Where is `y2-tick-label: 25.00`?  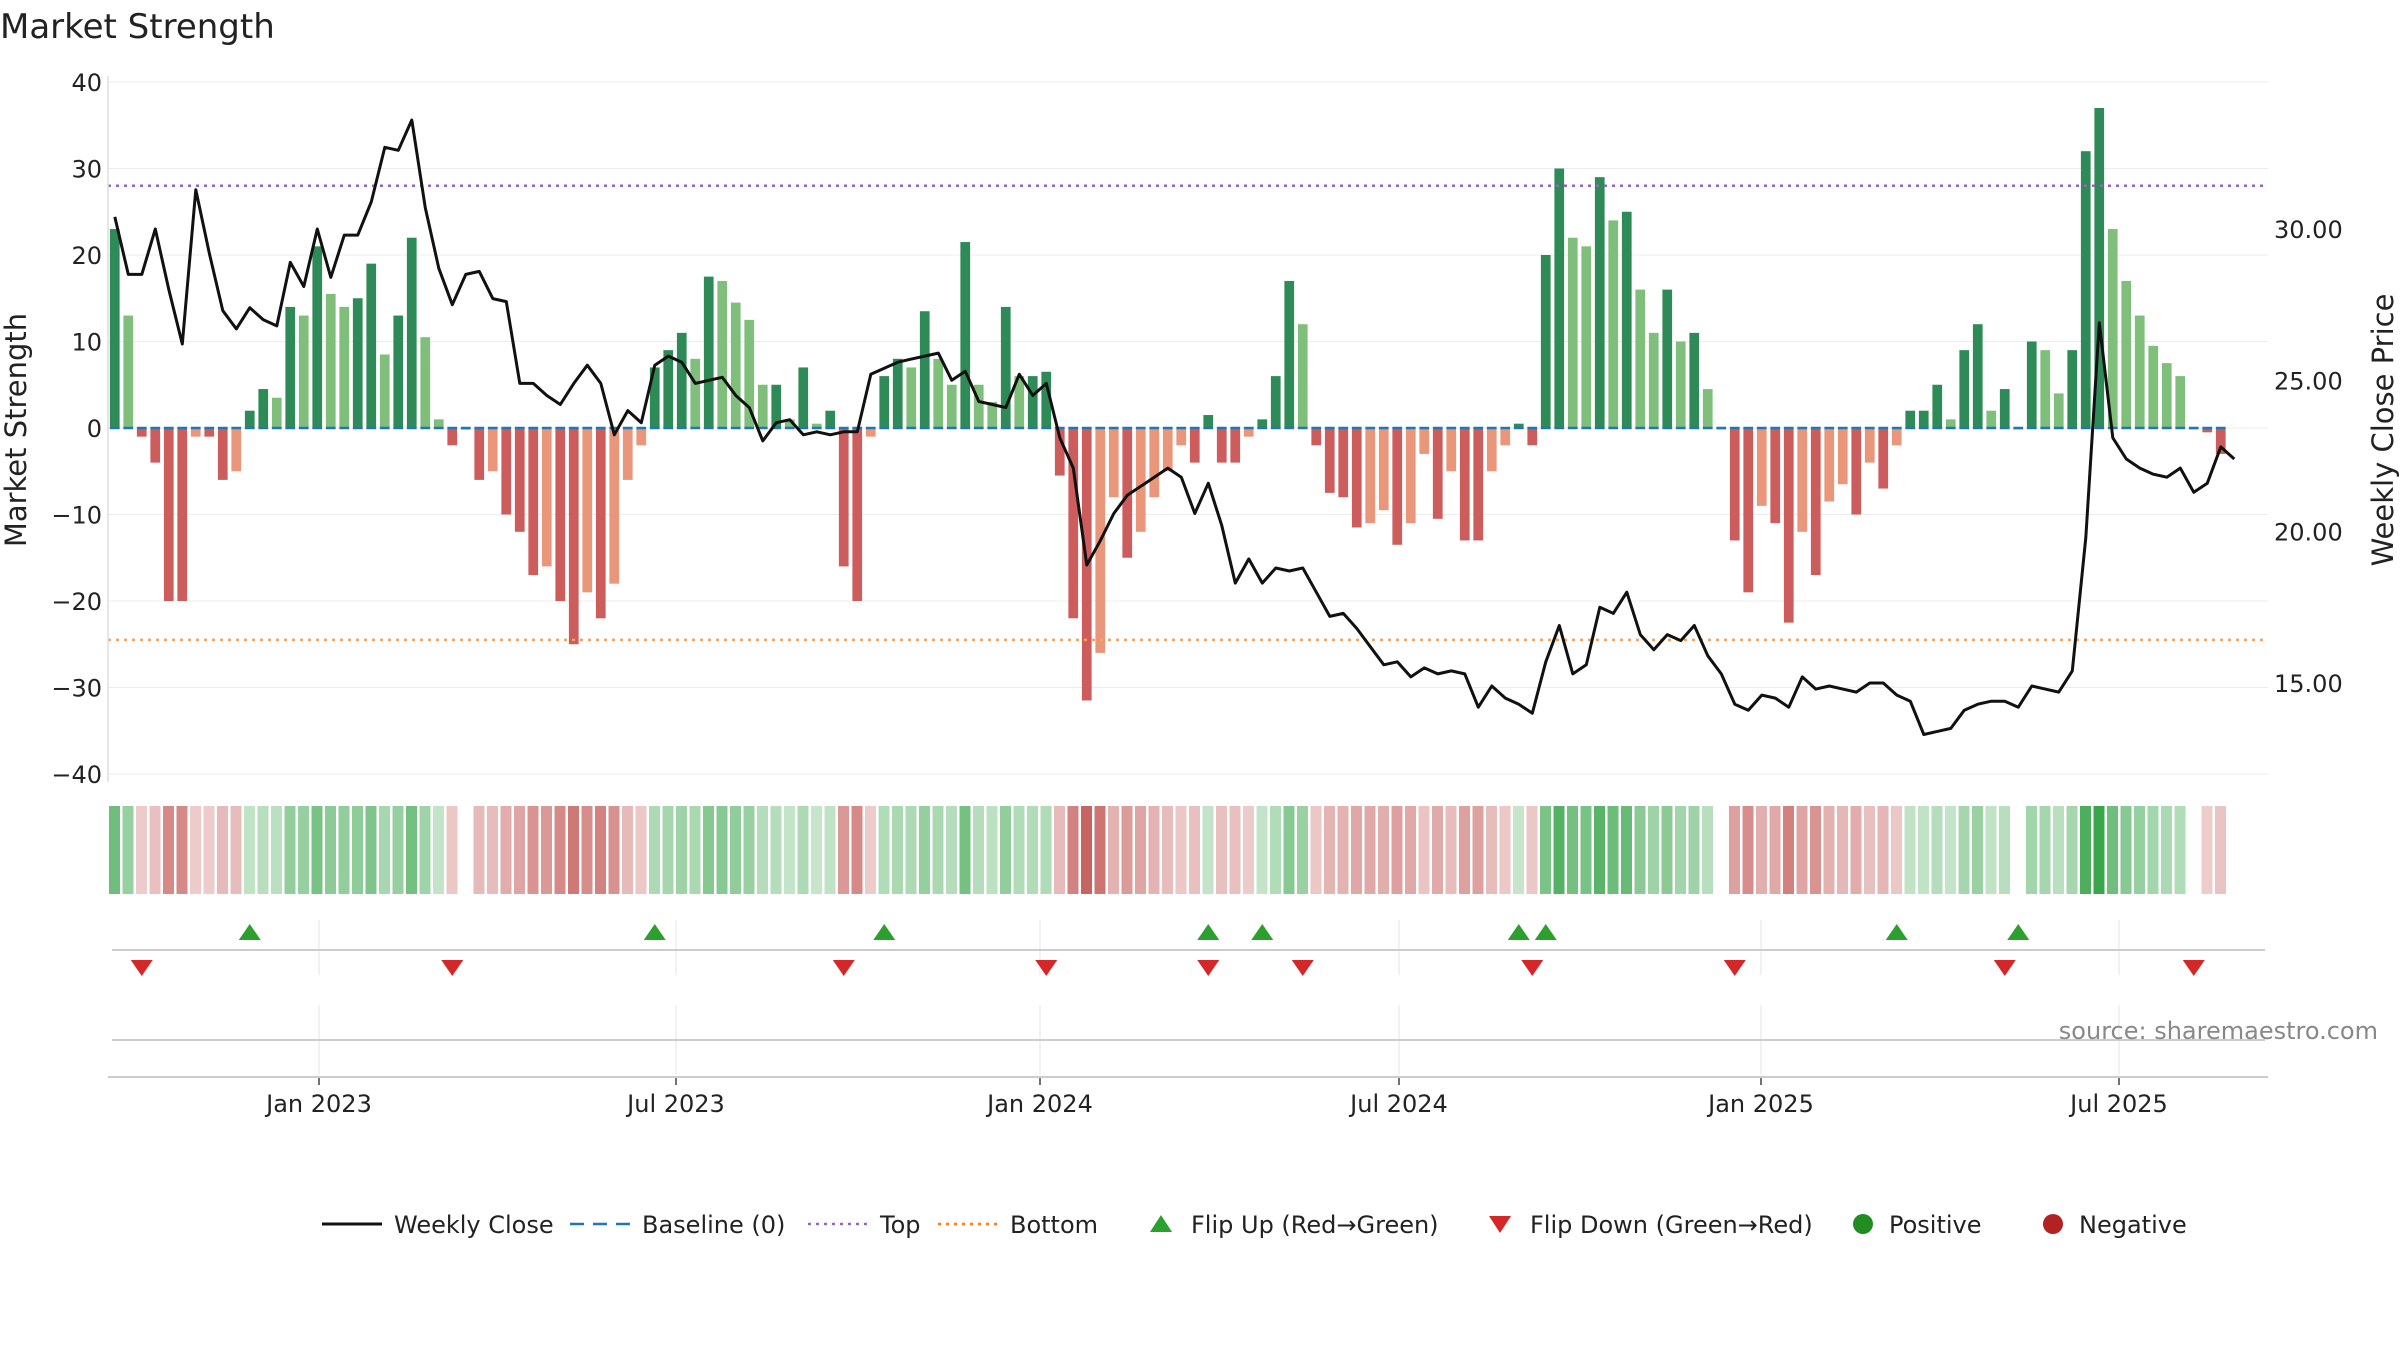
y2-tick-label: 25.00 is located at coordinates (2308, 381).